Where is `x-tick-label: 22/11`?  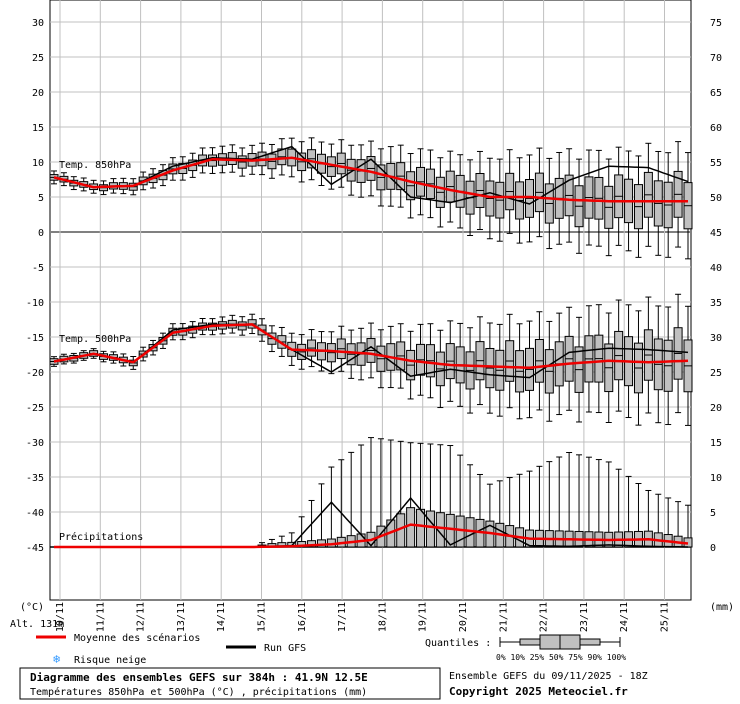
x-tick-label: 22/11 is located at coordinates (544, 617).